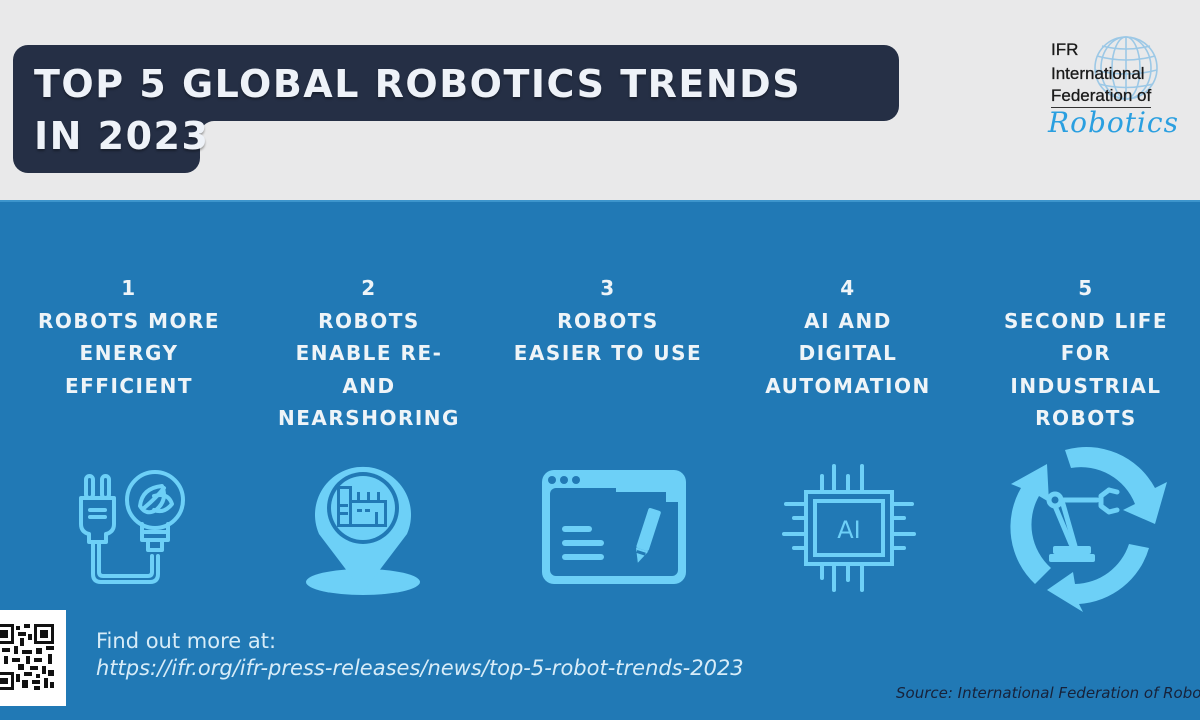  I want to click on trend-5: 5 SECOND LIFE FOR INDUSTRIAL ROBOTS, so click(1083, 353).